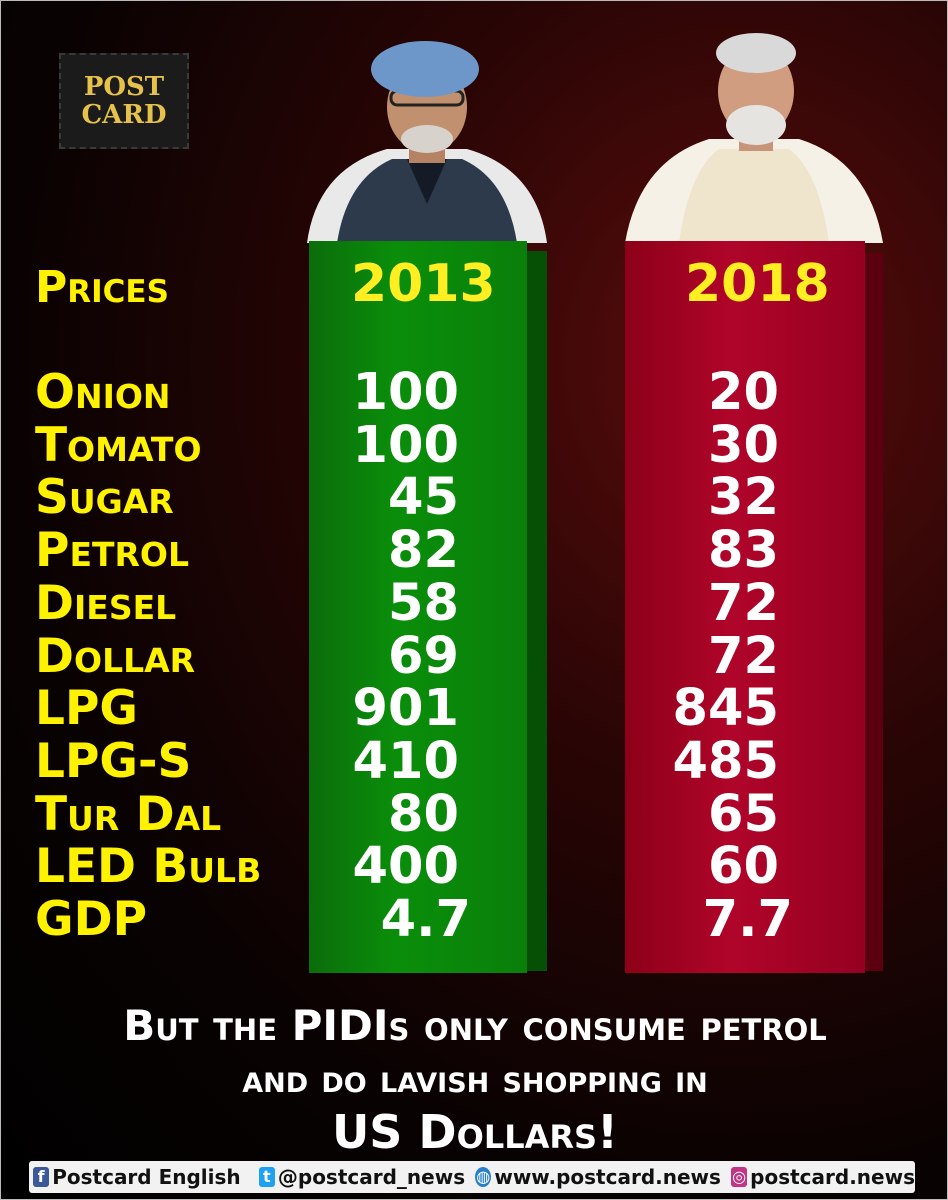 This screenshot has height=1200, width=948. I want to click on value-2018: 83, so click(743, 550).